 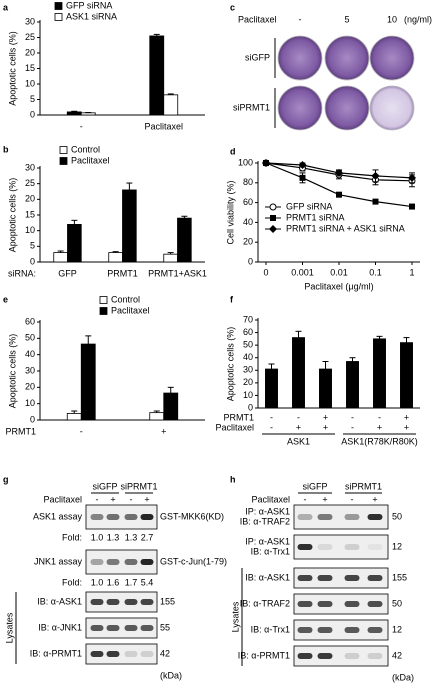 What do you see at coordinates (30, 167) in the screenshot?
I see `y-tick-label: 30` at bounding box center [30, 167].